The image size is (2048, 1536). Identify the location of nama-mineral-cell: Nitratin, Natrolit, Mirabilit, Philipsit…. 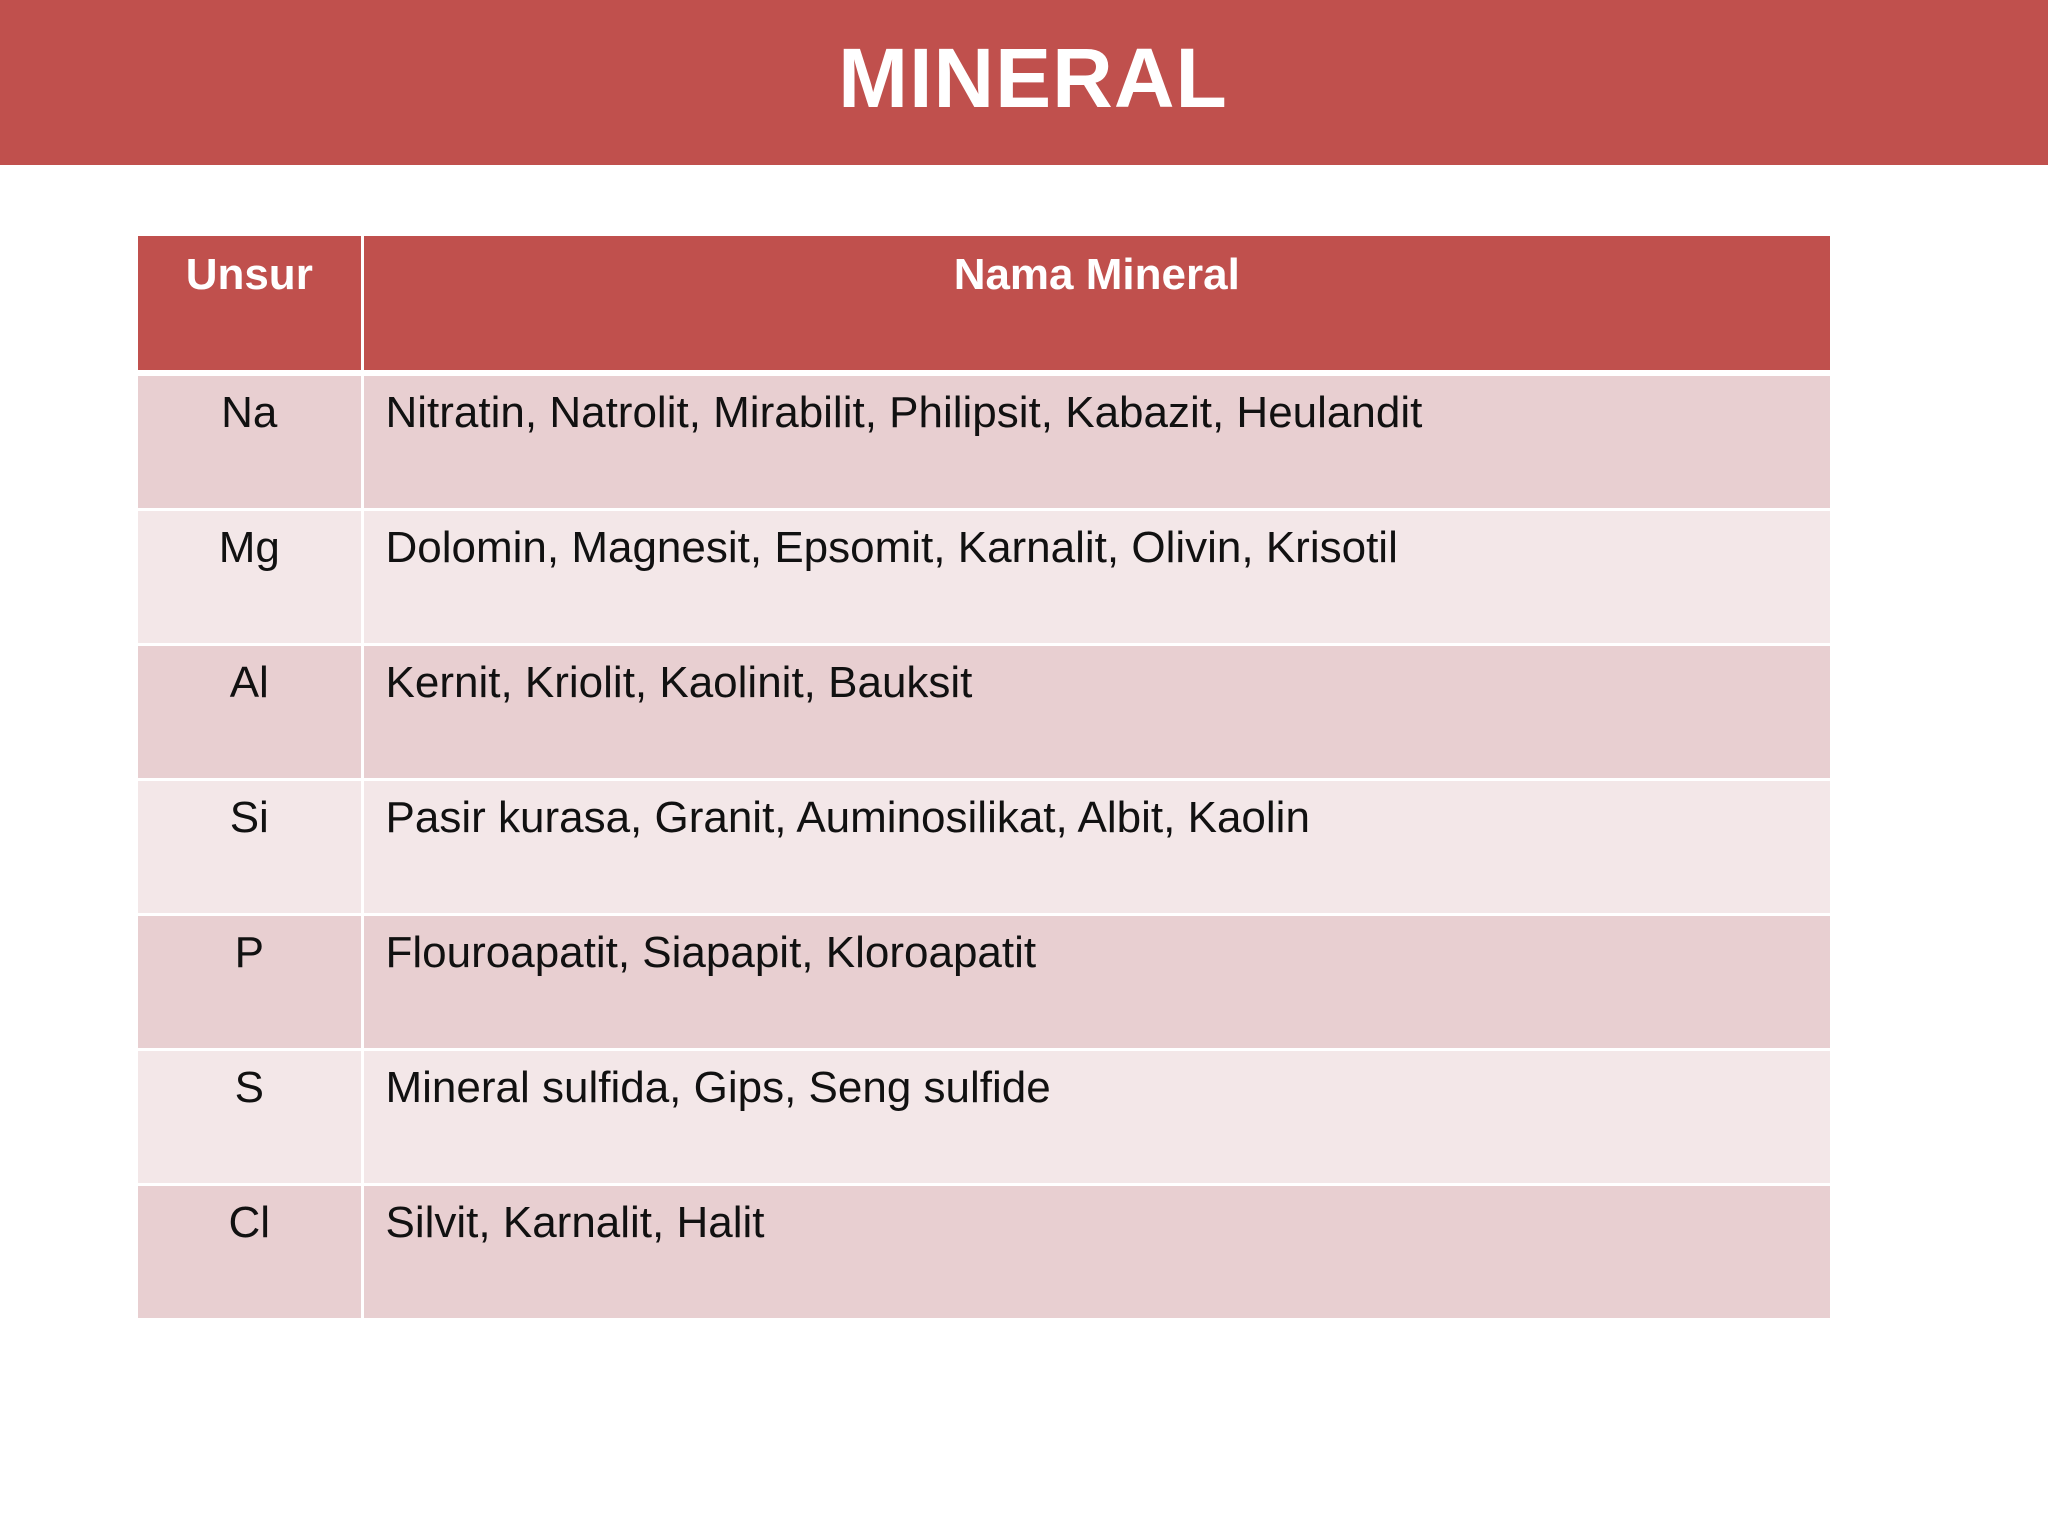
(1096, 442).